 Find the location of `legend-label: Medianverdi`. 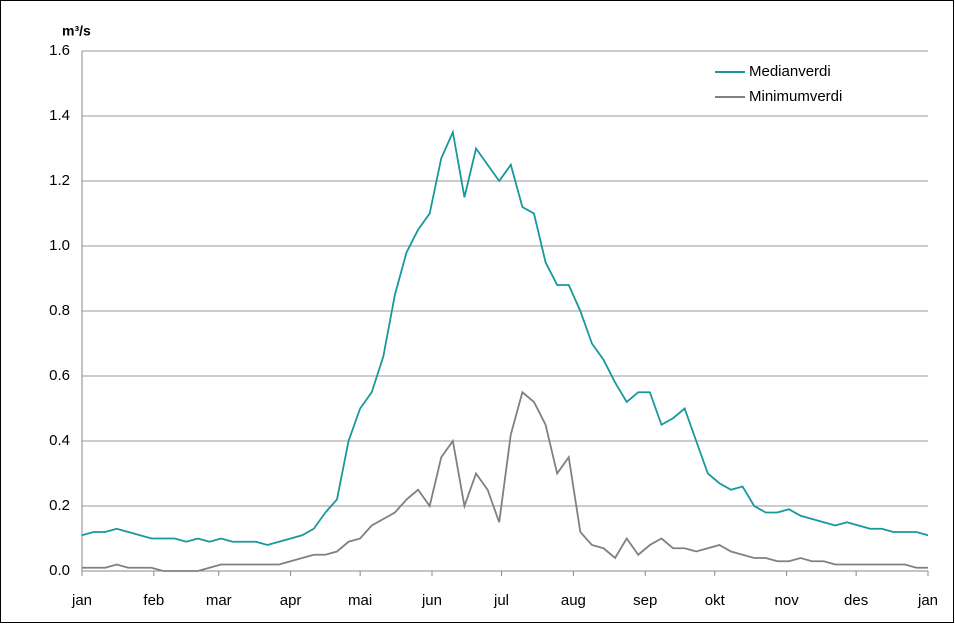

legend-label: Medianverdi is located at coordinates (790, 71).